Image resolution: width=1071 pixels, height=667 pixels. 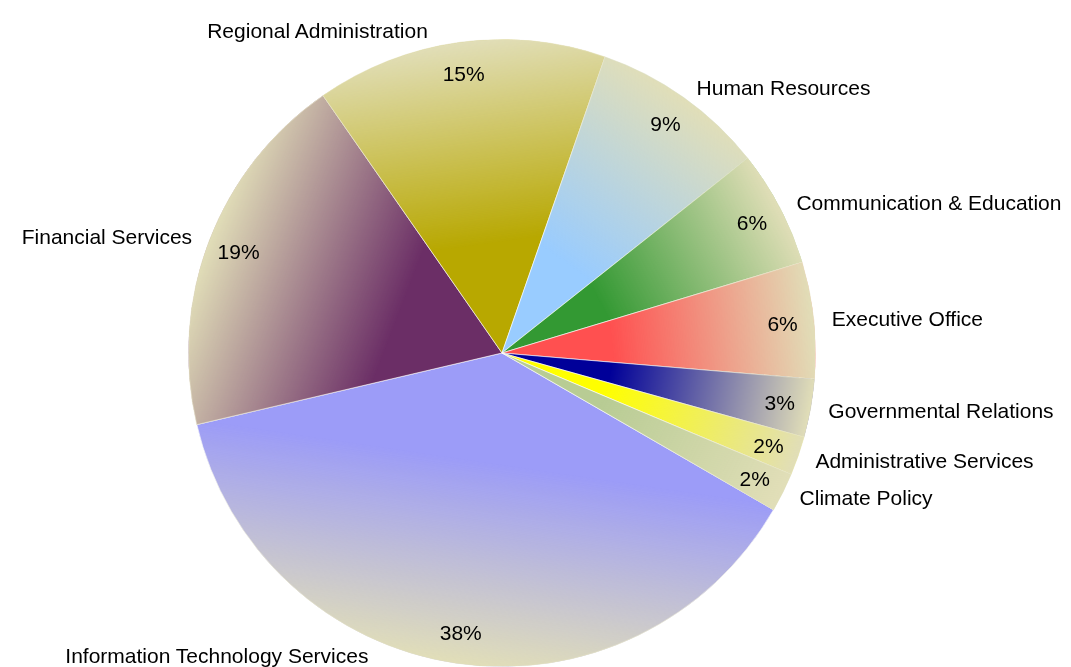 What do you see at coordinates (907, 319) in the screenshot?
I see `slice-label: Executive Office` at bounding box center [907, 319].